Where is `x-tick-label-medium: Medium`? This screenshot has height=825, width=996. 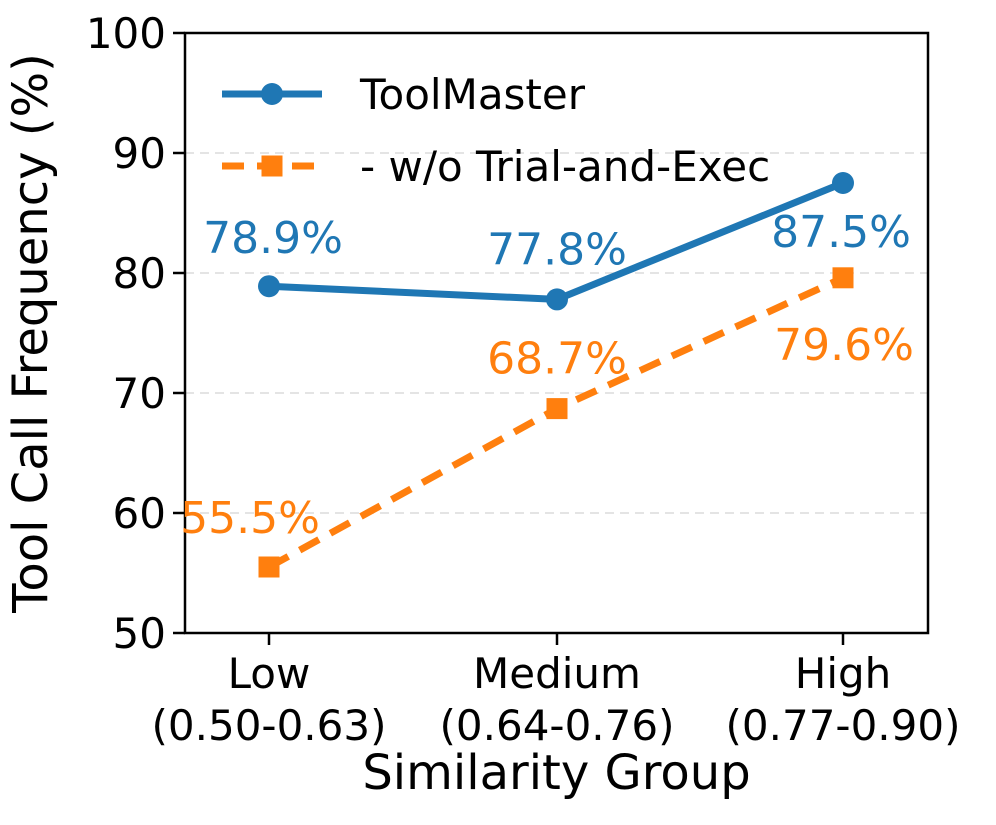
x-tick-label-medium: Medium is located at coordinates (557, 673).